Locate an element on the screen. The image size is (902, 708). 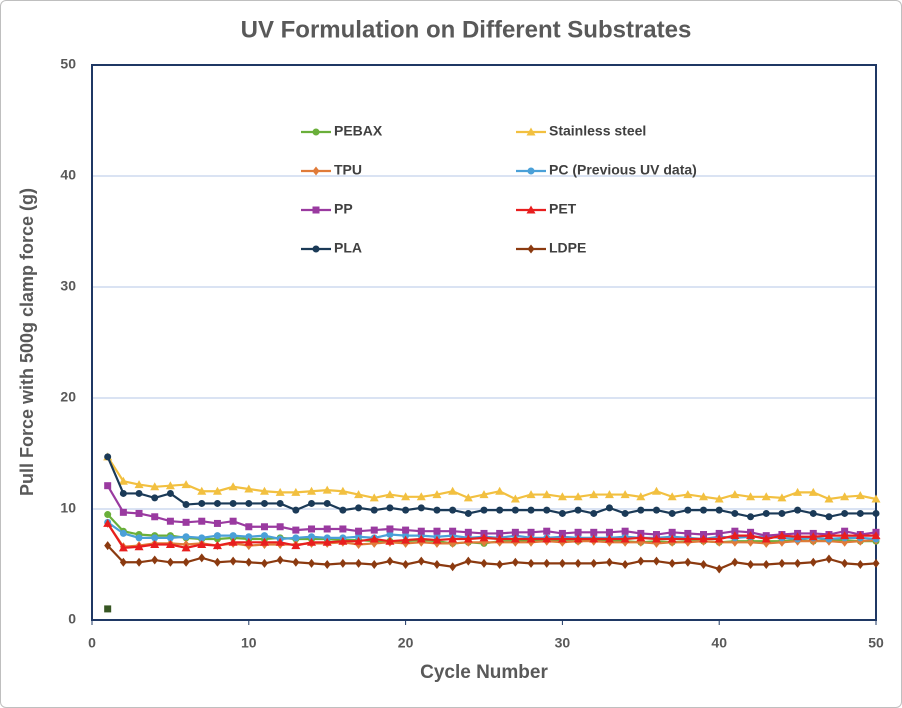
x-tick-label: 10 is located at coordinates (249, 643).